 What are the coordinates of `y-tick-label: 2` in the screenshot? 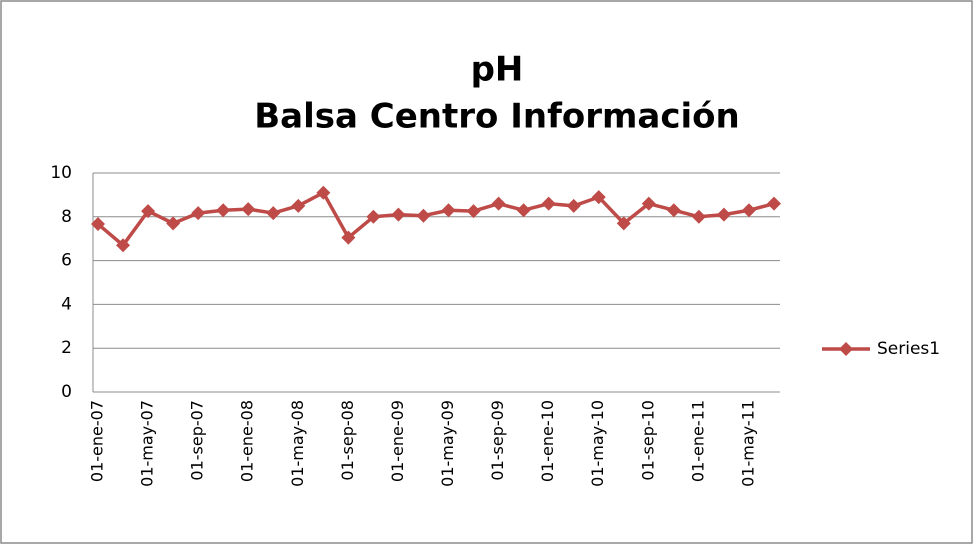 It's located at (66, 348).